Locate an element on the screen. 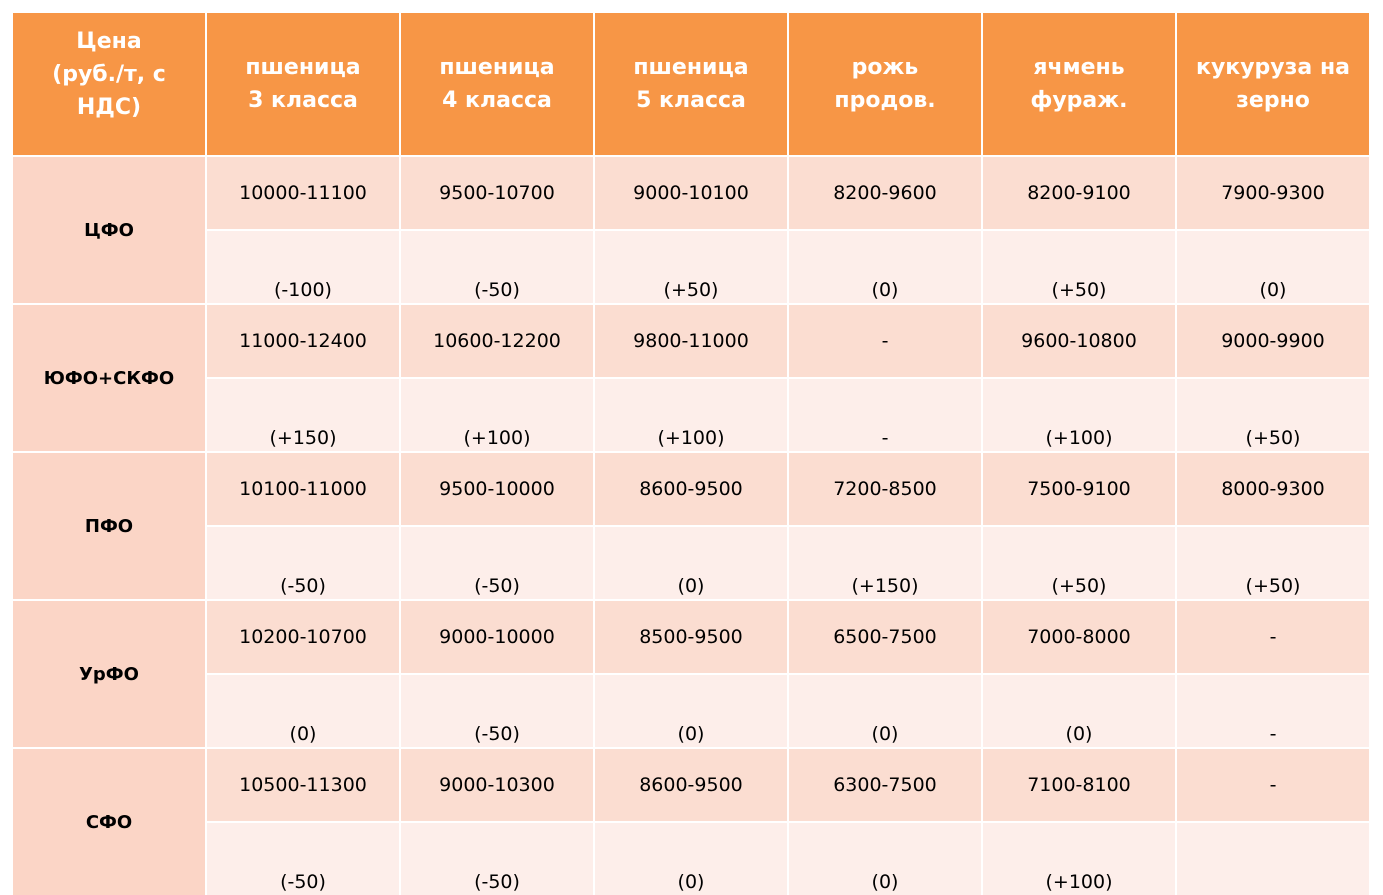 This screenshot has width=1383, height=895. price-cell: 9000-9900 is located at coordinates (1273, 341).